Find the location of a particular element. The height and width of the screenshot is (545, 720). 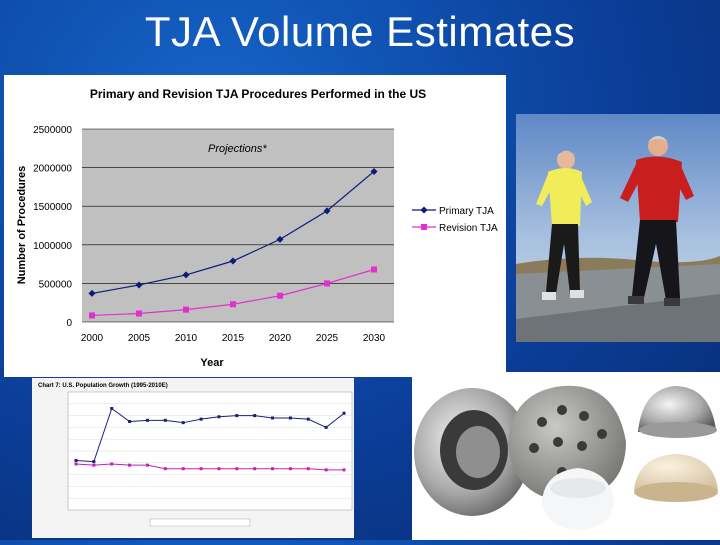

hip-implants-photo is located at coordinates (566, 456).